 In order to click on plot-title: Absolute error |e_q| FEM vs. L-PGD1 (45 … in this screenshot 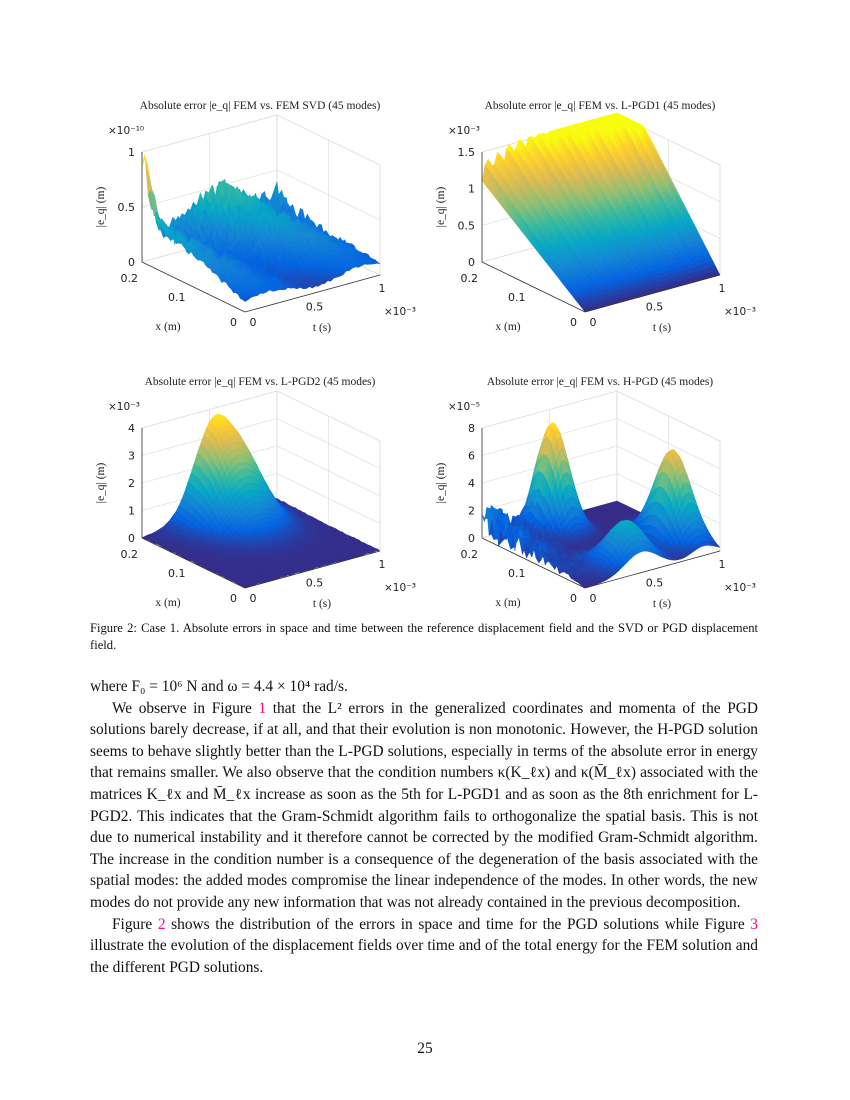, I will do `click(600, 106)`.